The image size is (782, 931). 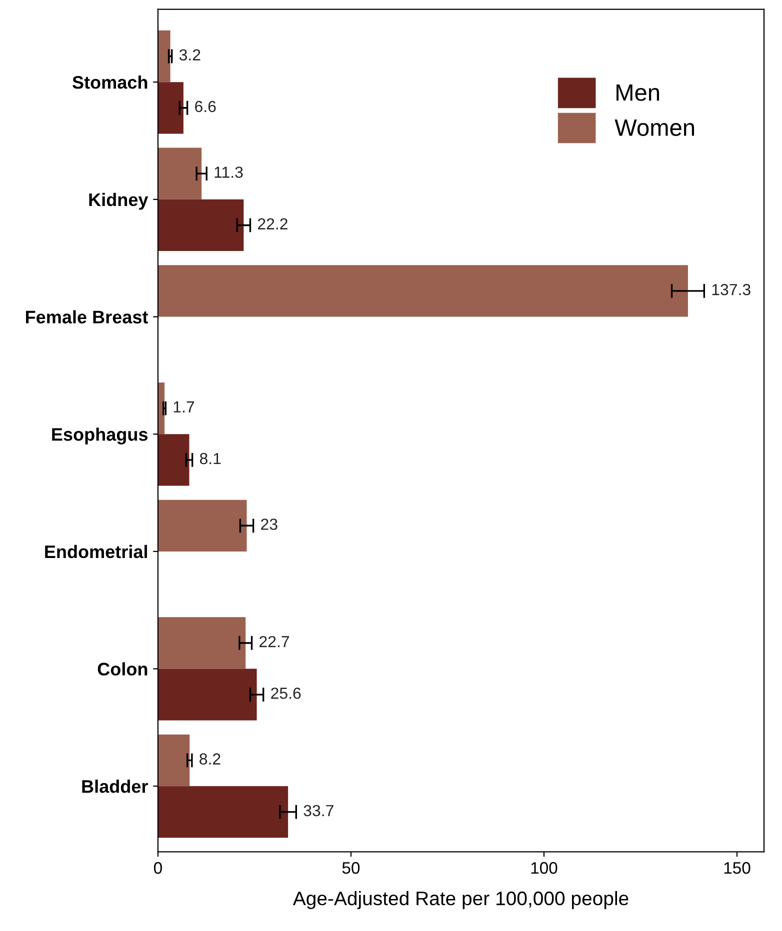 I want to click on x-tick-label: 50, so click(x=351, y=868).